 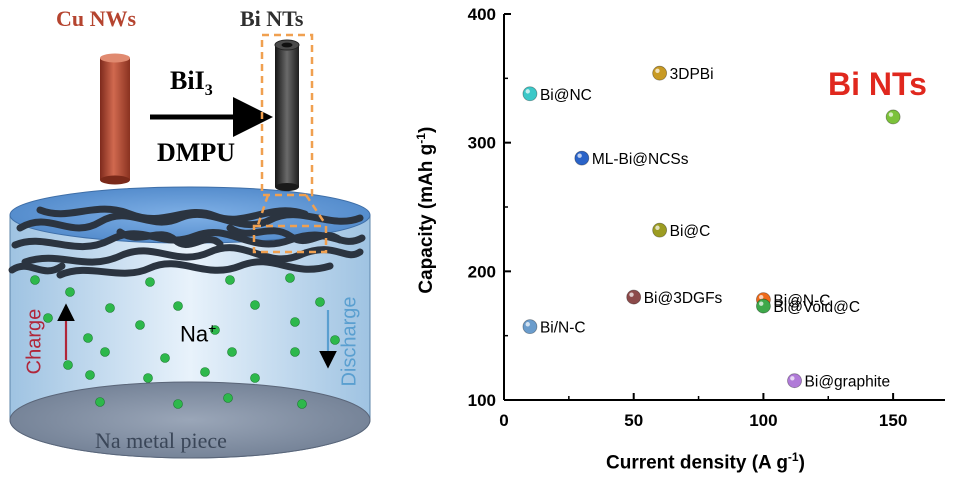 What do you see at coordinates (161, 440) in the screenshot?
I see `na-metal-piece-label: Na metal piece` at bounding box center [161, 440].